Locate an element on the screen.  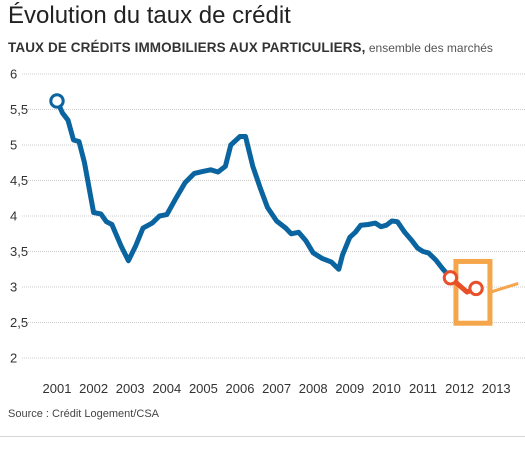
y-tick-label: 5 is located at coordinates (13, 145).